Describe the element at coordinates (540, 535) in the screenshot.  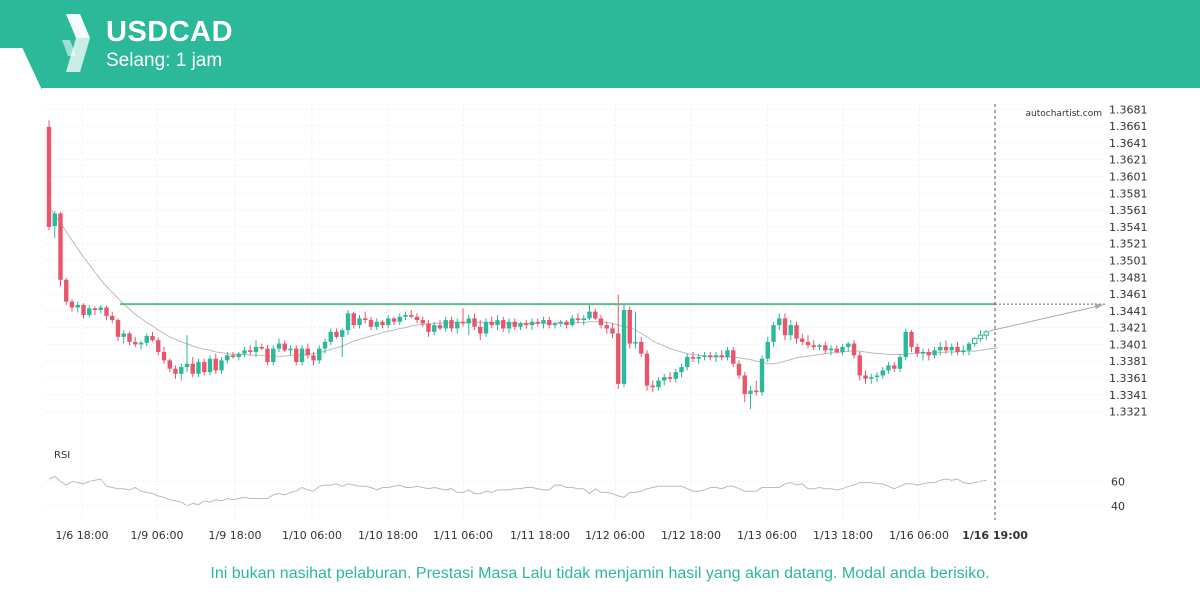
I see `time-tick-label: 1/11 18:00` at that location.